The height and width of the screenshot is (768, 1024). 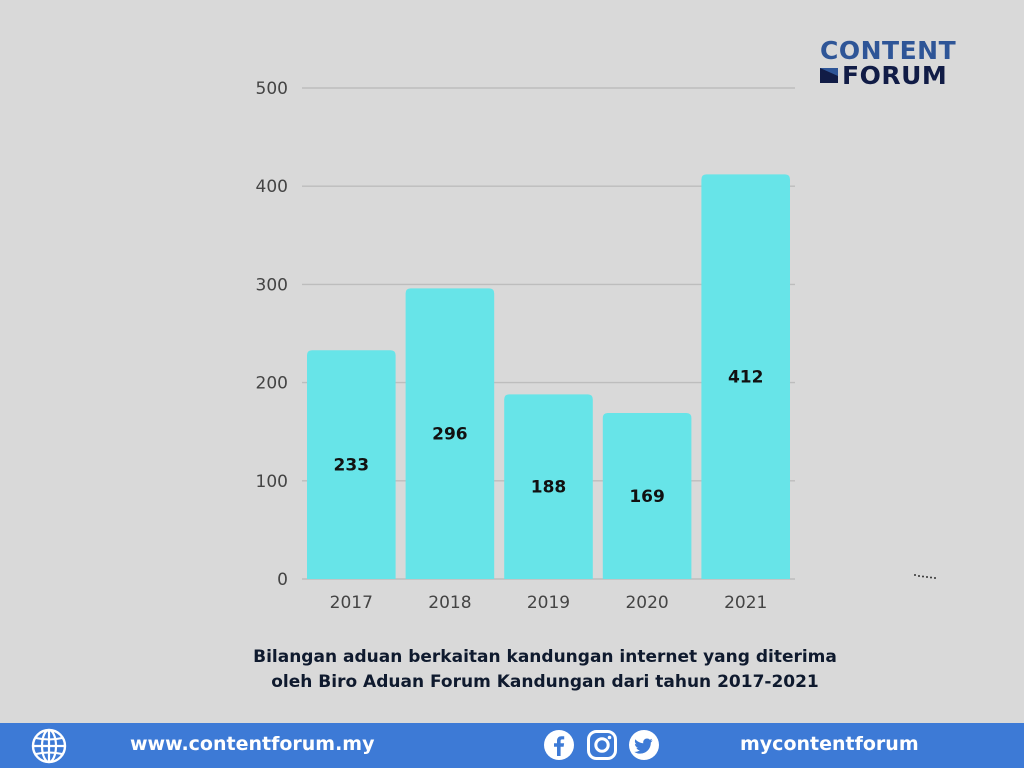 I want to click on bar-2021, so click(x=745, y=376).